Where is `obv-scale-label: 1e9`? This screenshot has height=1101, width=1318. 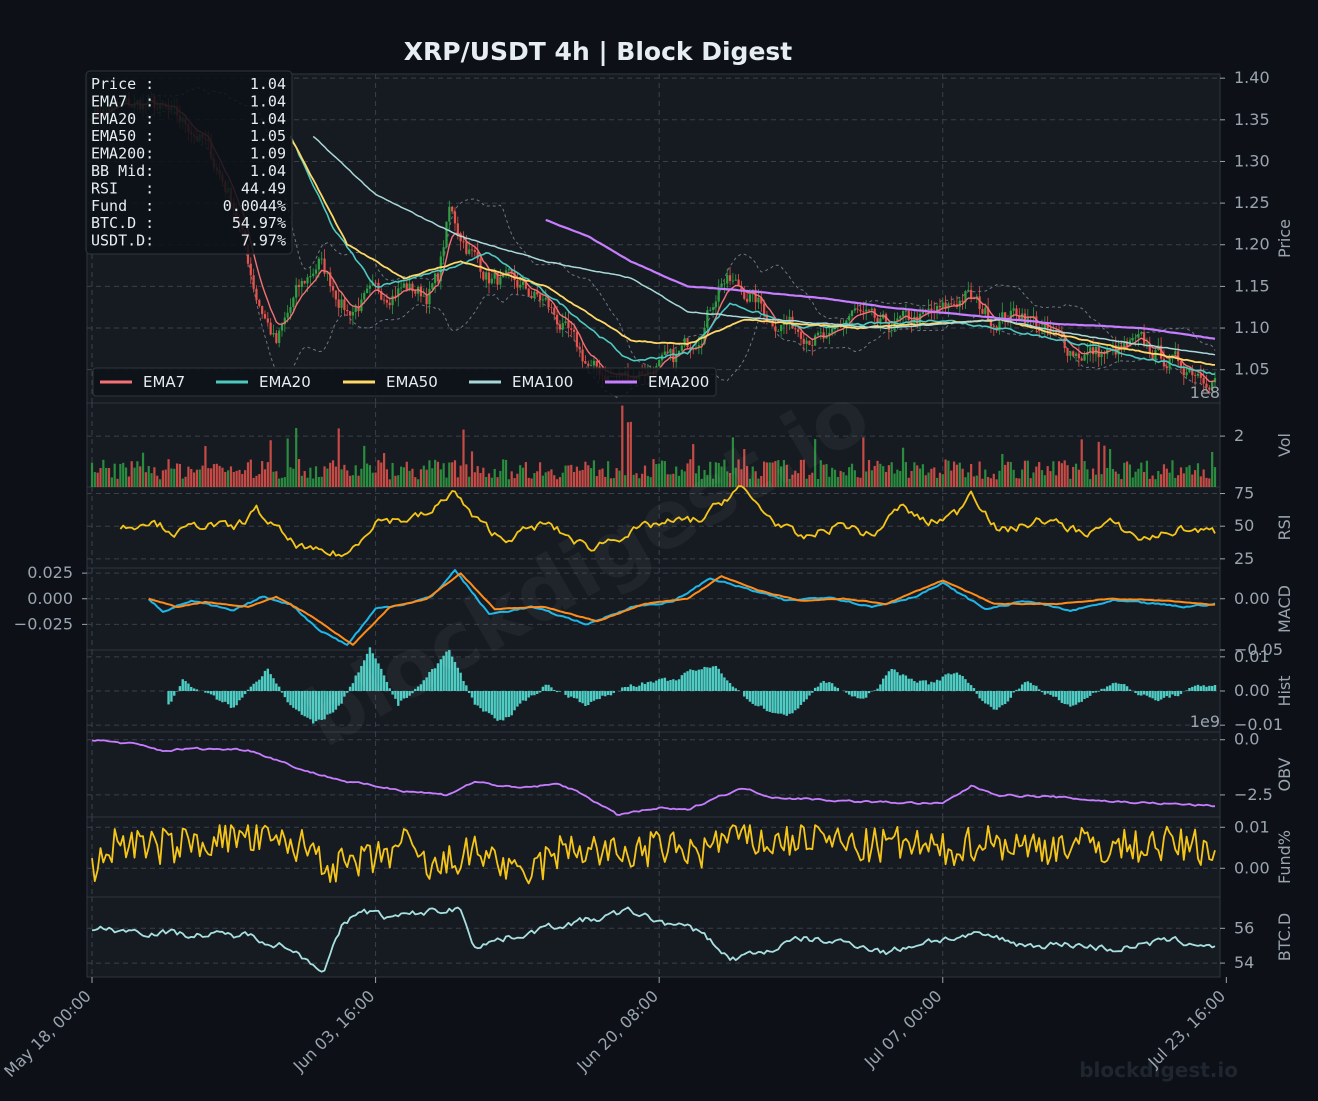 obv-scale-label: 1e9 is located at coordinates (1205, 721).